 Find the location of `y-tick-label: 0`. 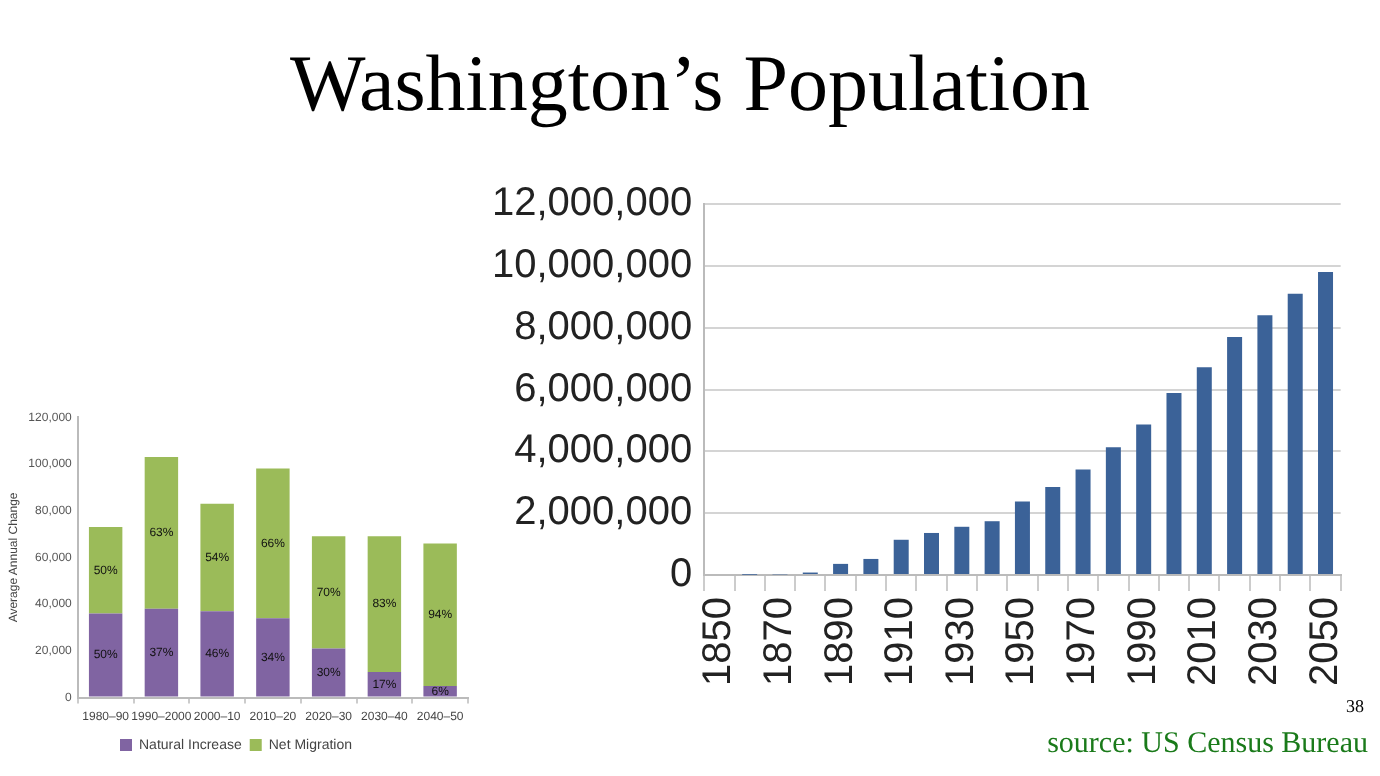

y-tick-label: 0 is located at coordinates (681, 574).